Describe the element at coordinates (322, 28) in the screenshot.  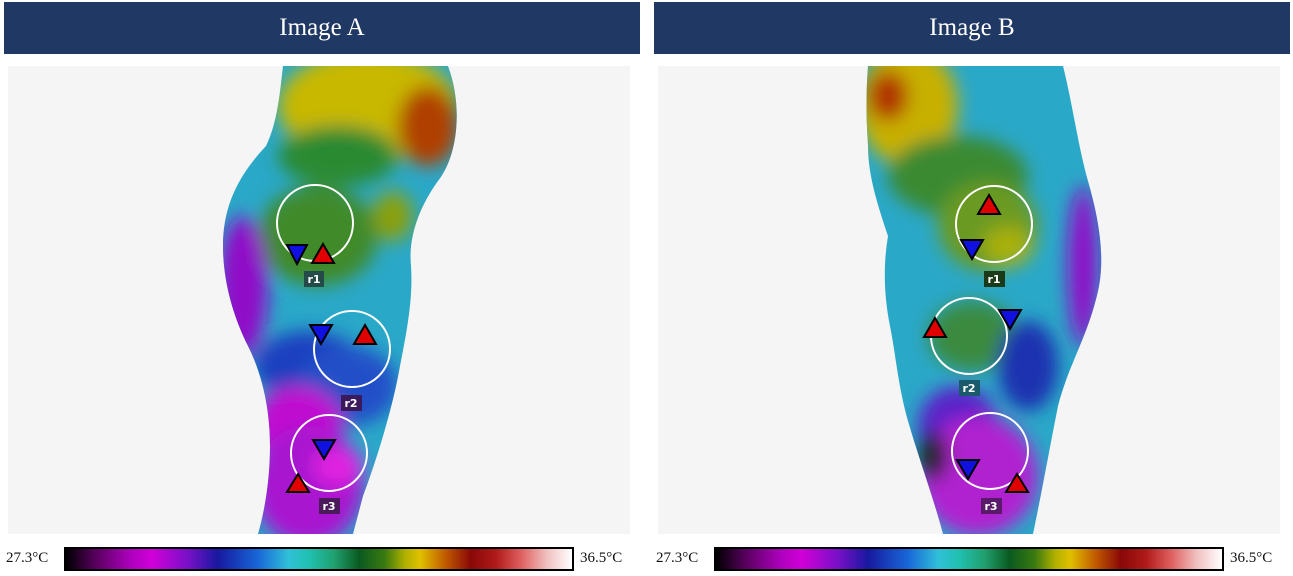
I see `panel-title: Image A` at that location.